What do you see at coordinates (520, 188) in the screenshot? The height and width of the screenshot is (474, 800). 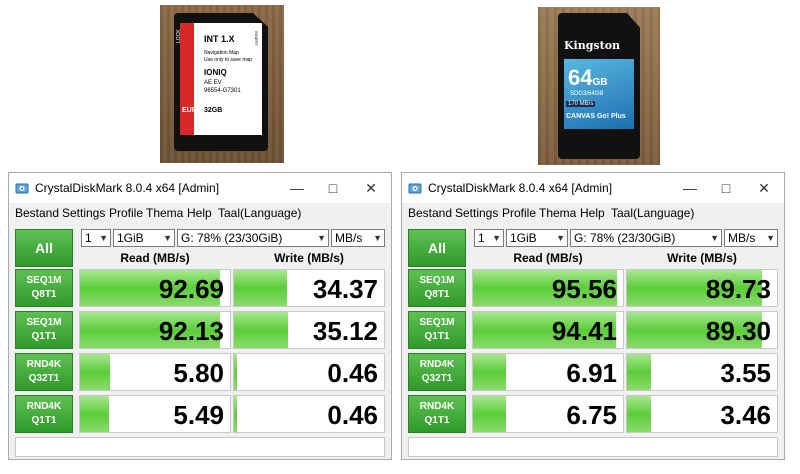 I see `window-title: CrystalDiskMark 8.0.4 x64 [Admin]` at bounding box center [520, 188].